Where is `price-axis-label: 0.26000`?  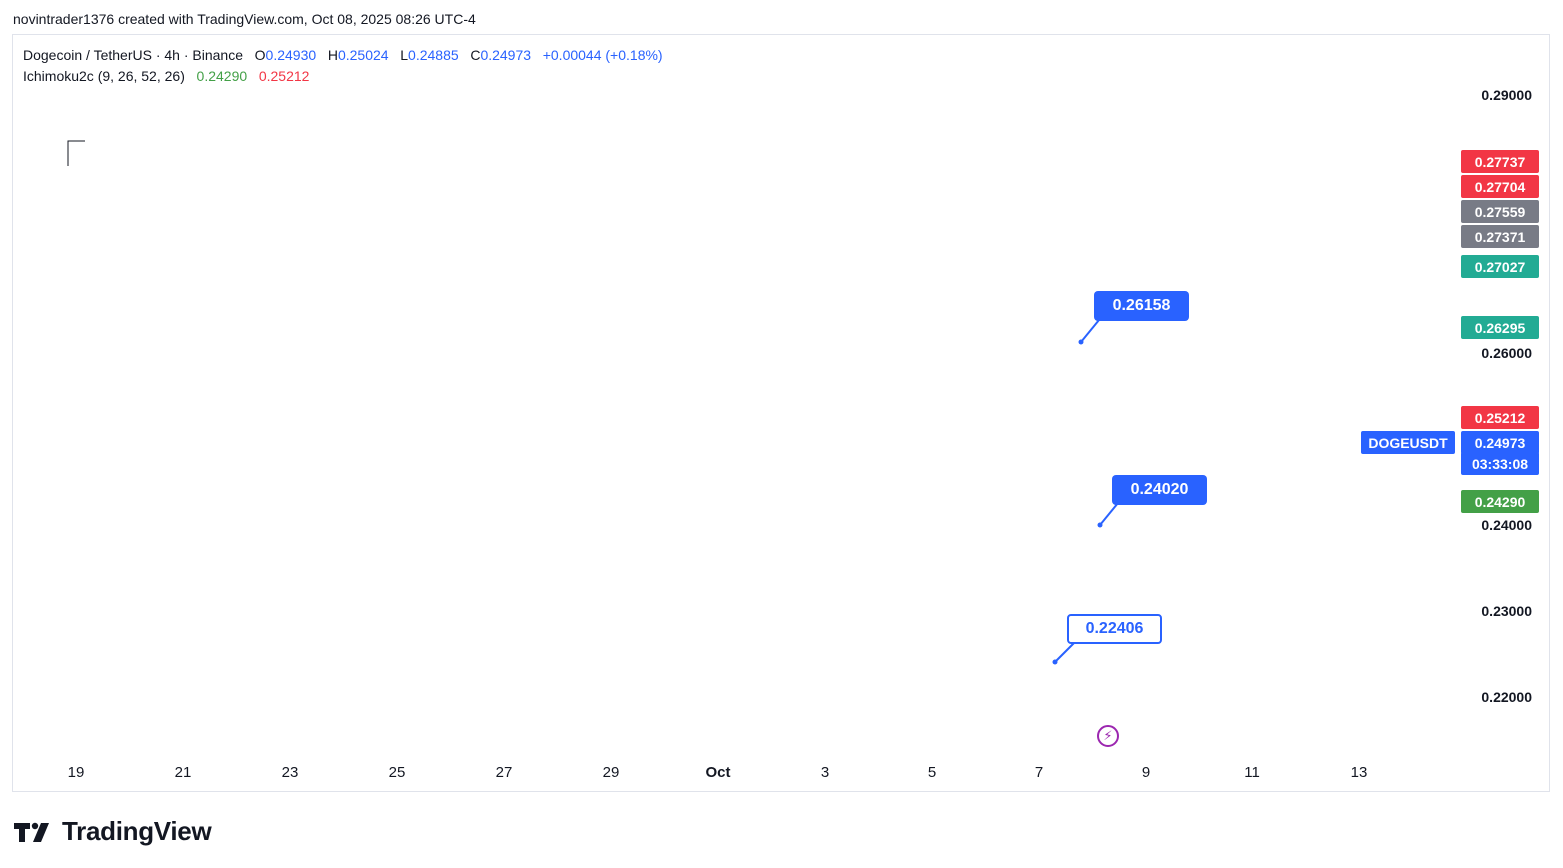 price-axis-label: 0.26000 is located at coordinates (1506, 353).